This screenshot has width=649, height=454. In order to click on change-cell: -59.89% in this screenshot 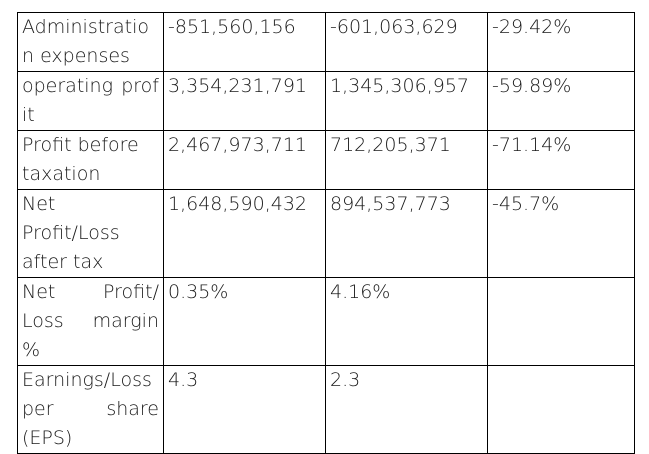, I will do `click(561, 101)`.